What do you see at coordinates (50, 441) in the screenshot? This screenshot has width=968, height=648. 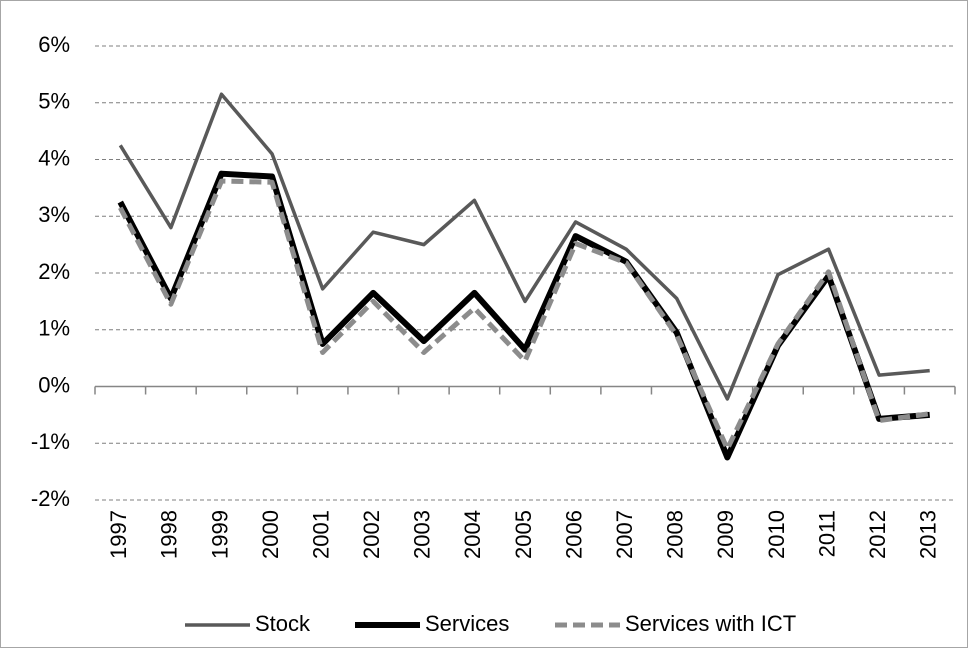 I see `y-tick-label: -1%` at bounding box center [50, 441].